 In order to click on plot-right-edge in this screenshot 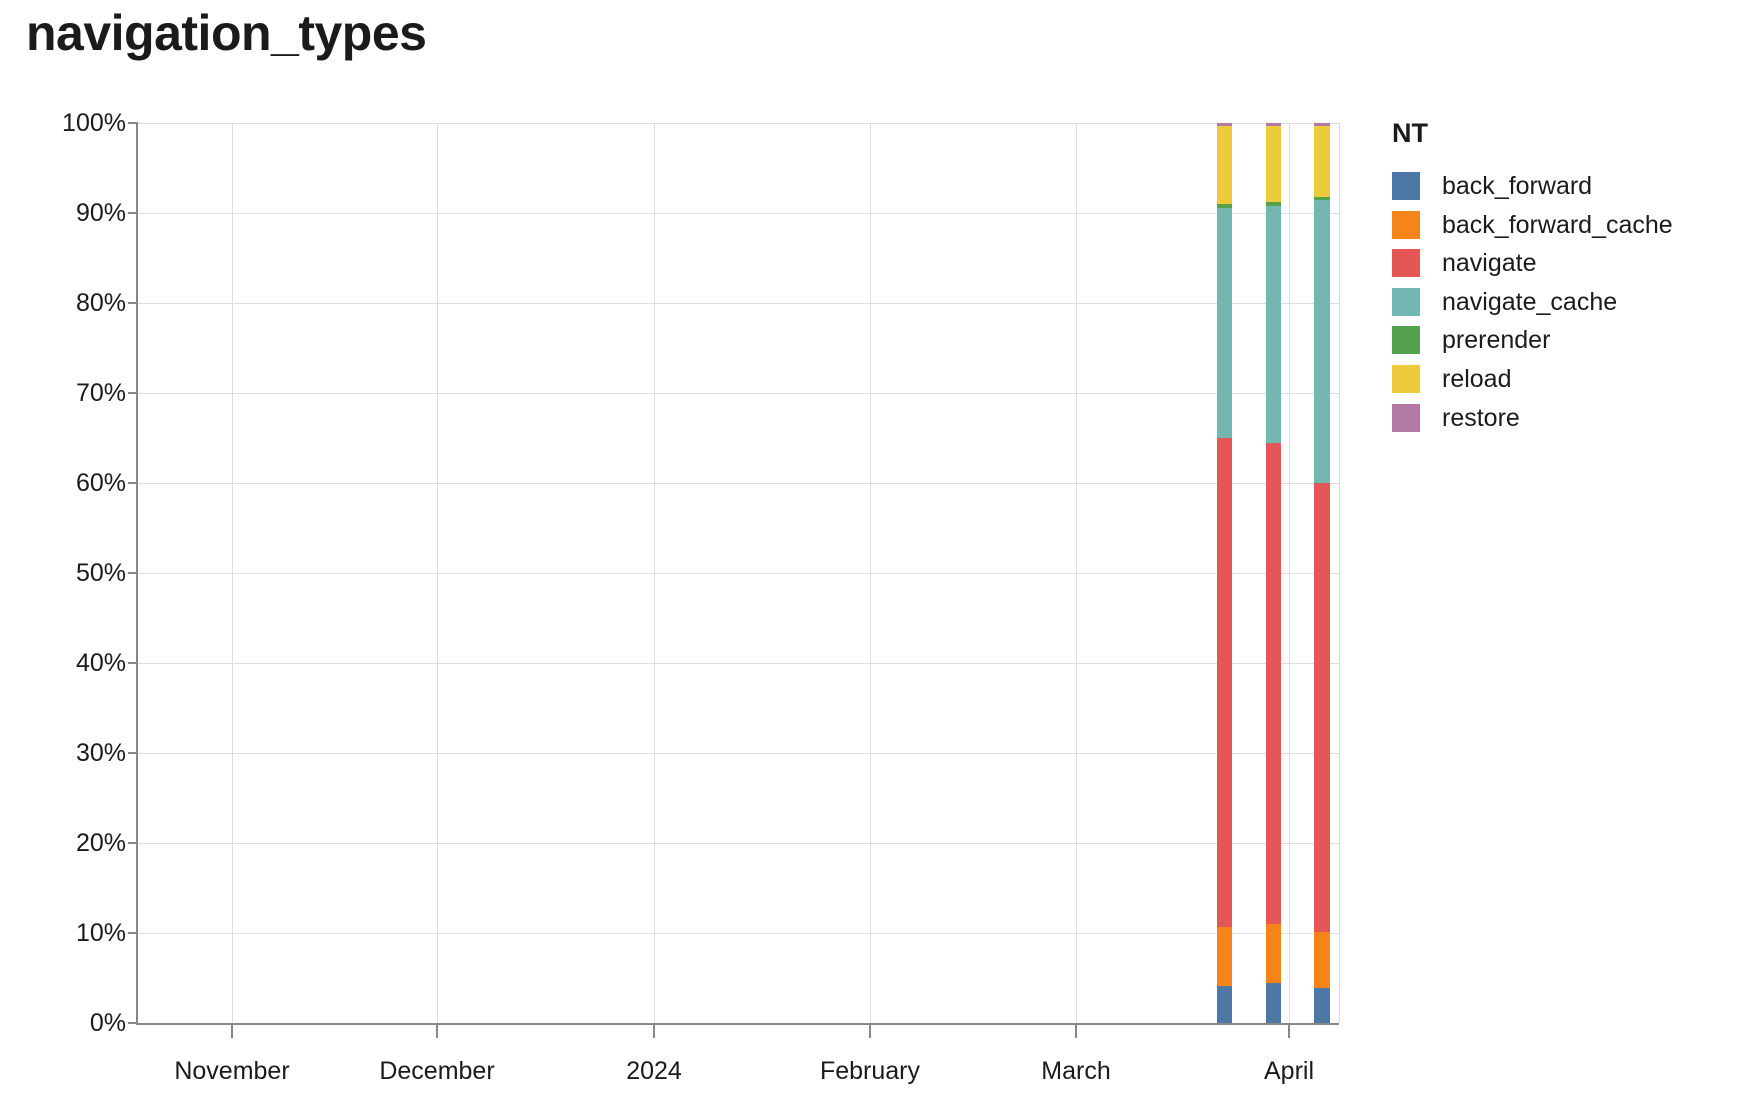, I will do `click(1339, 573)`.